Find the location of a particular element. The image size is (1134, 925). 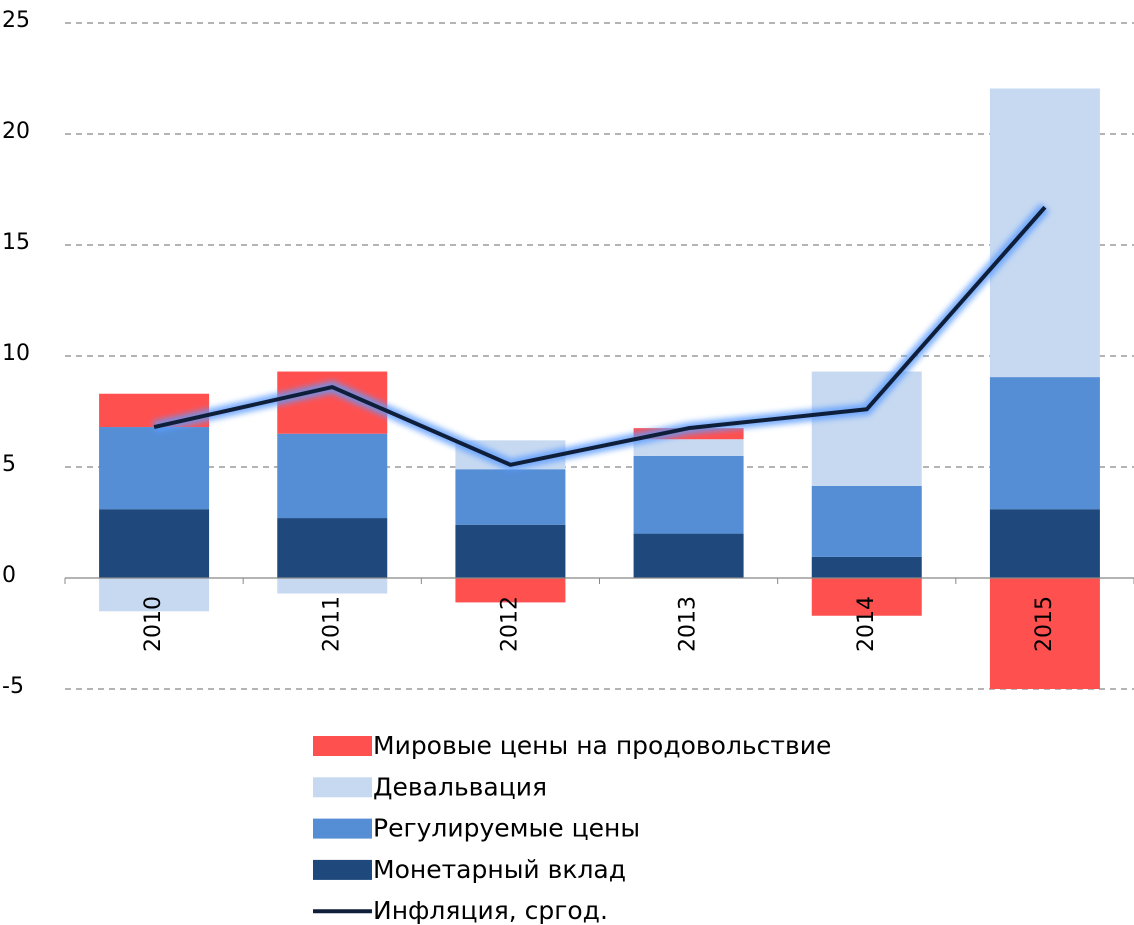

x-tick-label: 2012 is located at coordinates (509, 624).